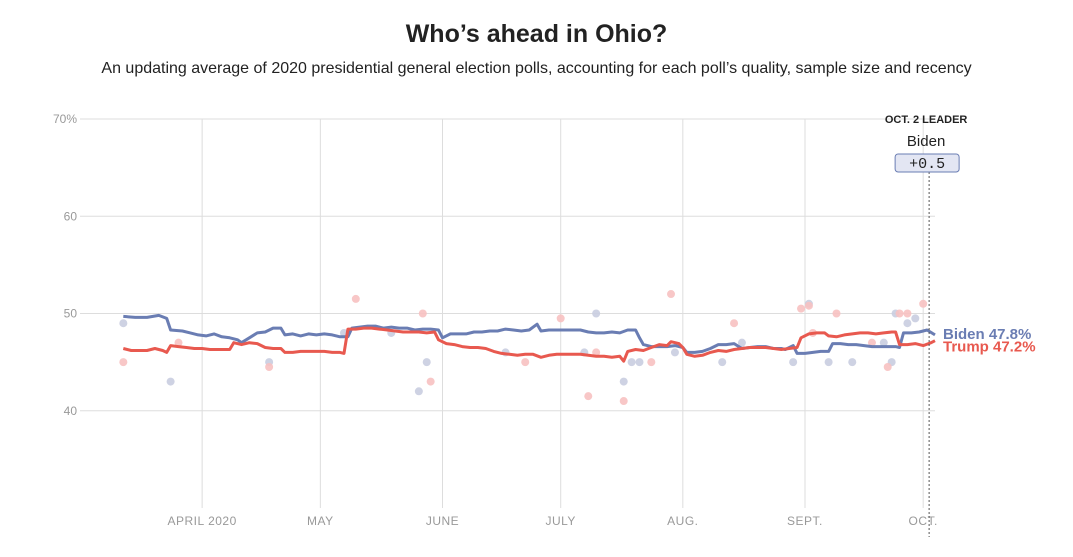 This screenshot has width=1073, height=557. I want to click on leader-margin-box, so click(927, 163).